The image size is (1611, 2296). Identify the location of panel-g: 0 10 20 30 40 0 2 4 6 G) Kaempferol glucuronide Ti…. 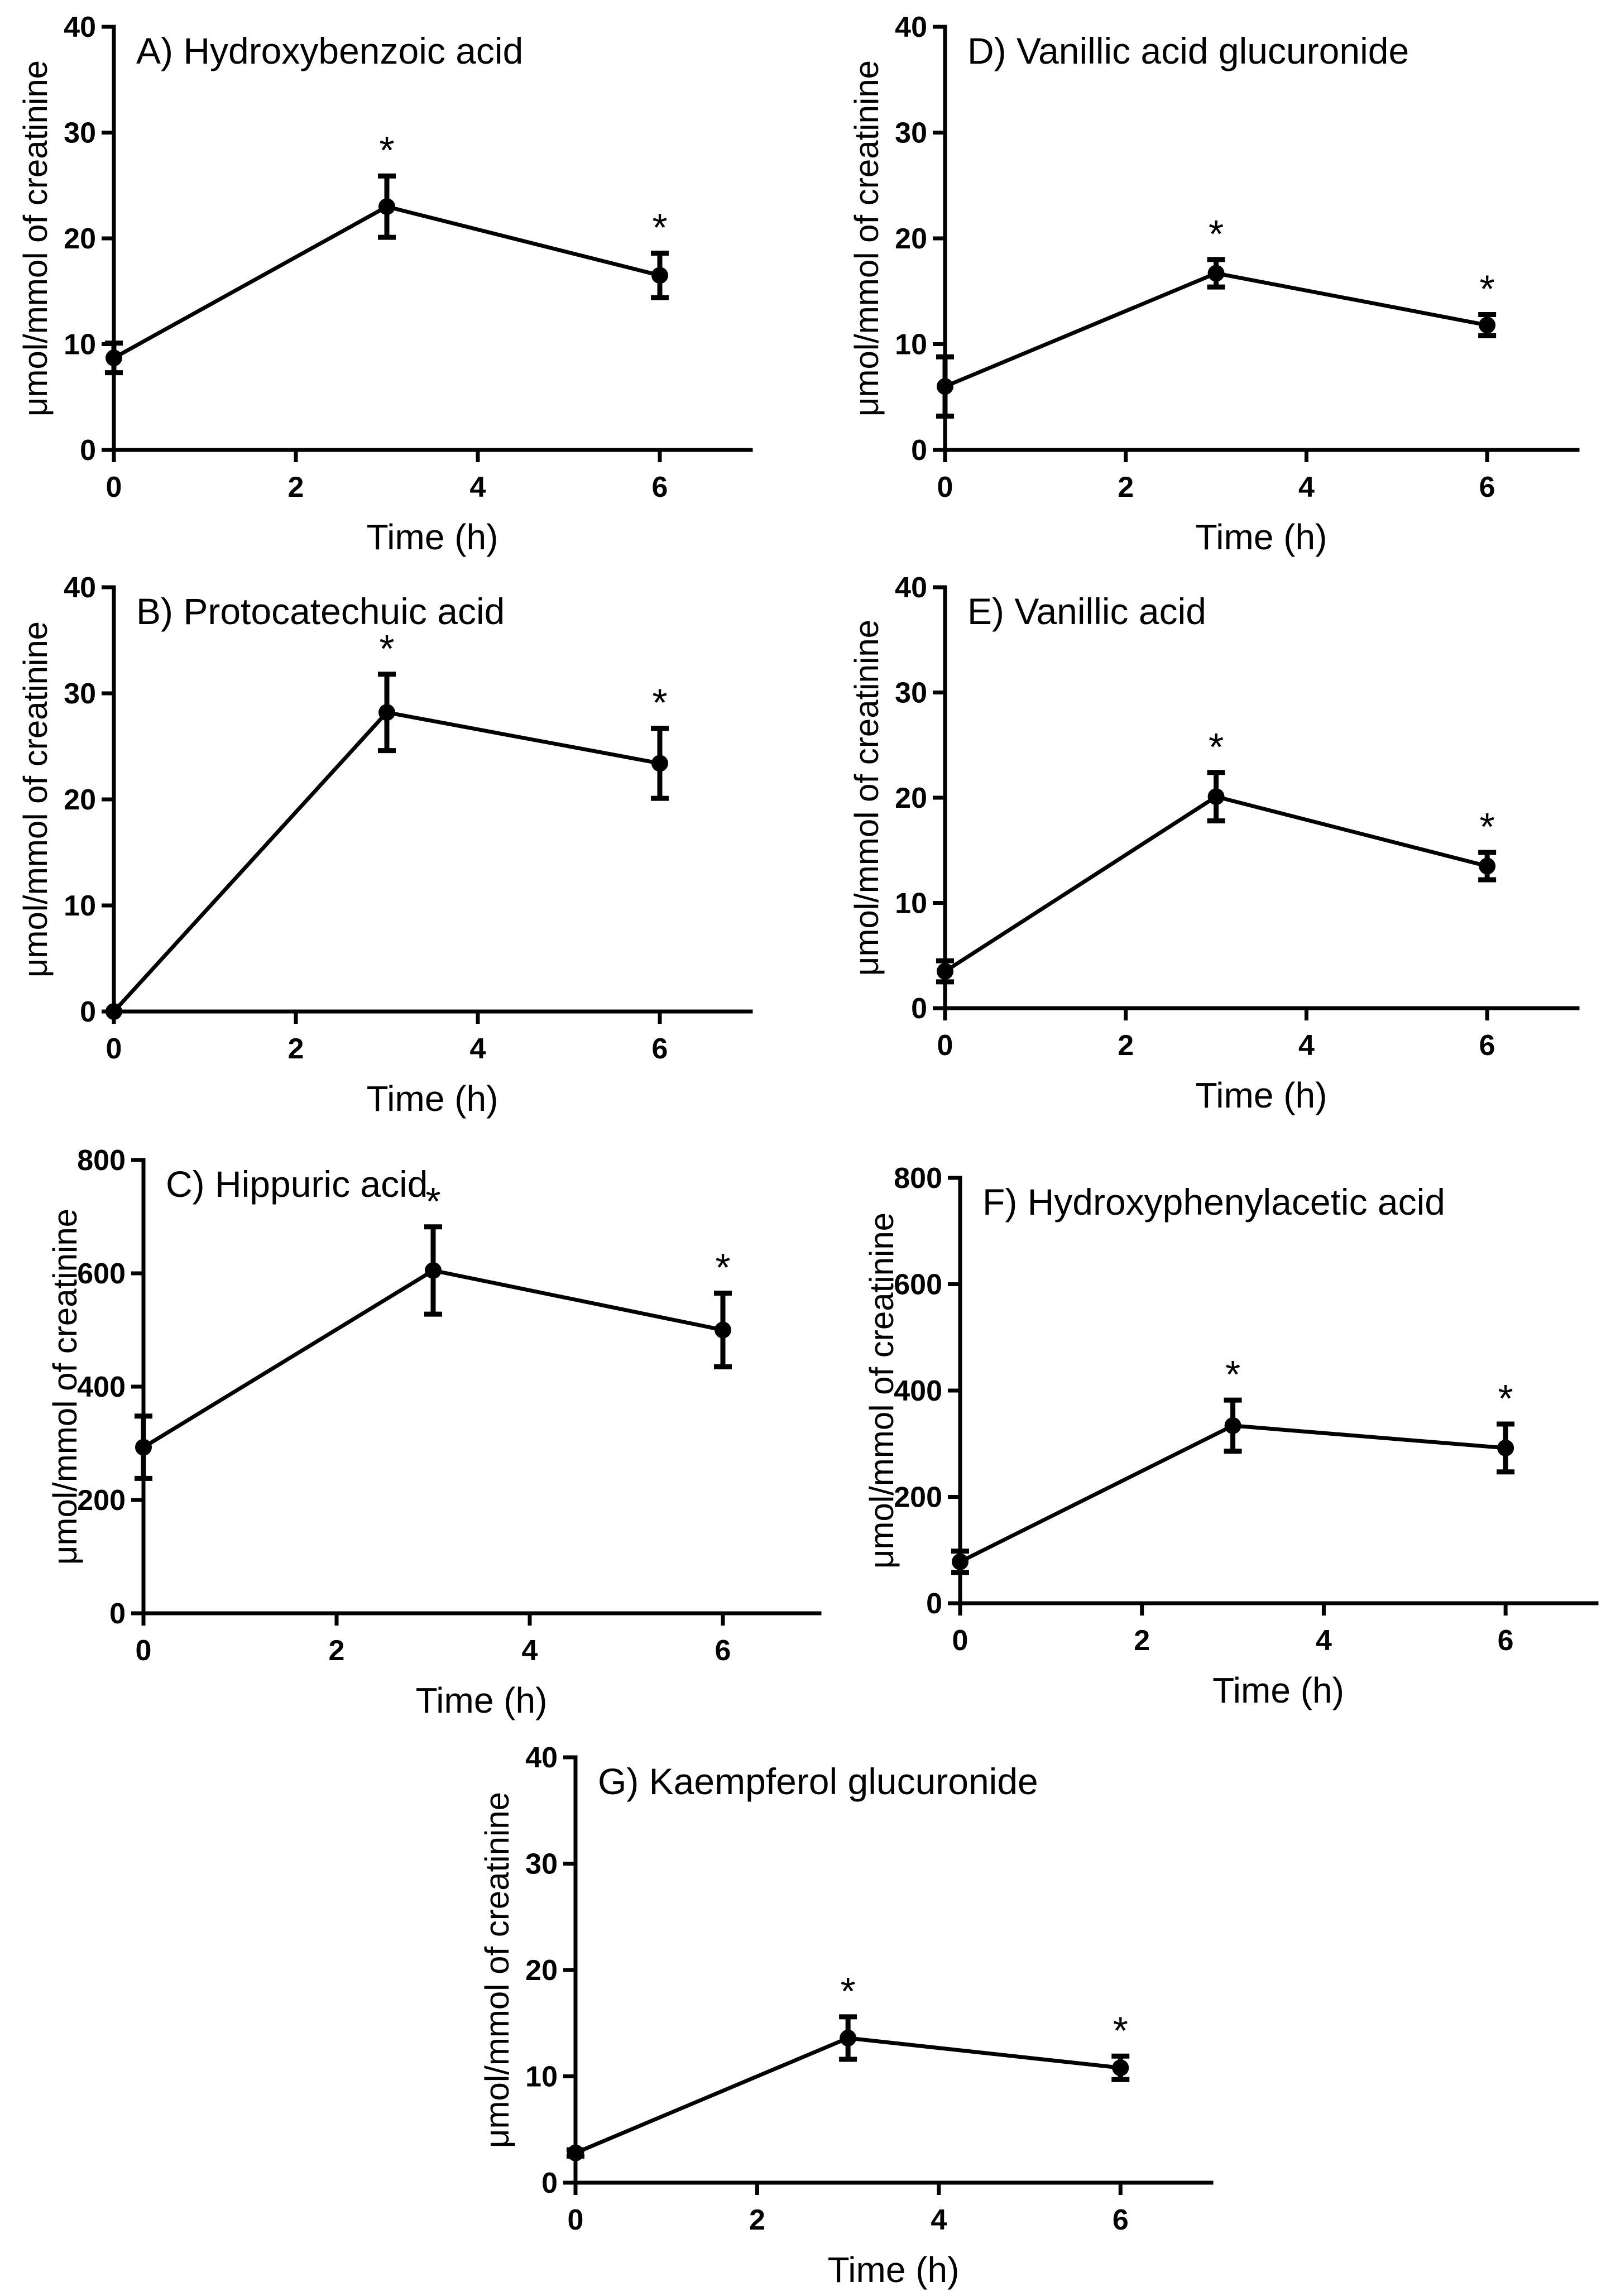
(846, 2016).